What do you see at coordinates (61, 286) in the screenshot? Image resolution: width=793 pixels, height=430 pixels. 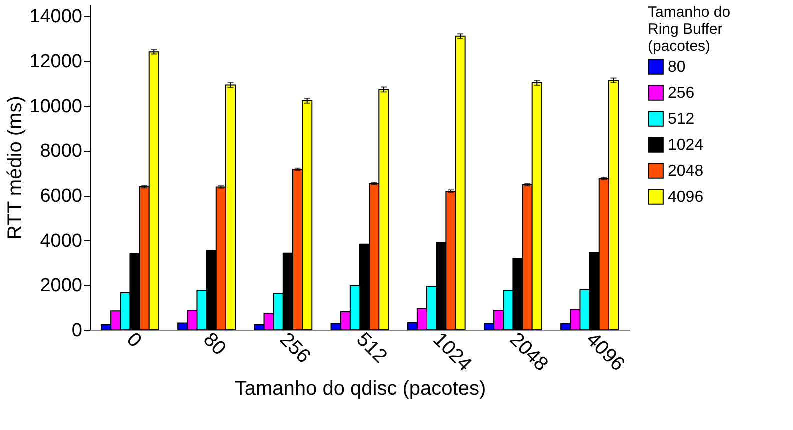 I see `y-tick-label: 2000` at bounding box center [61, 286].